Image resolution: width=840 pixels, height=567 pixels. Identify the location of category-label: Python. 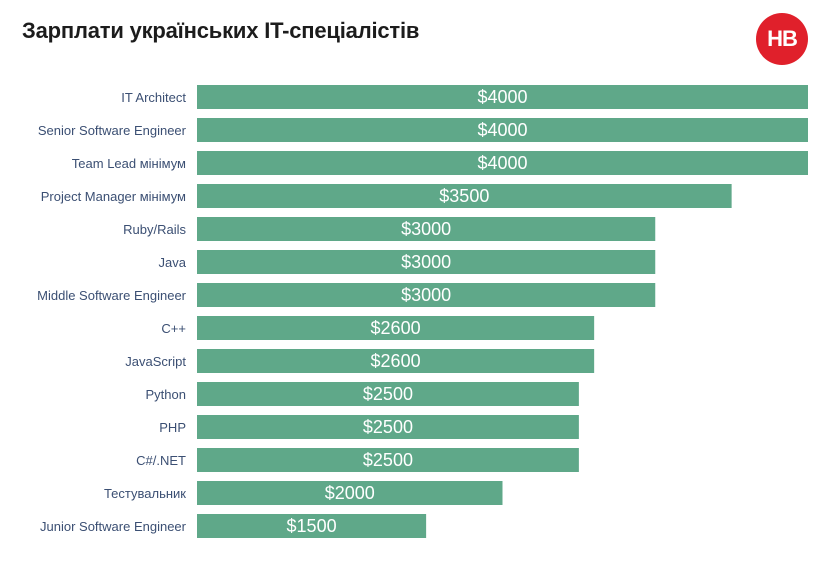
(166, 394).